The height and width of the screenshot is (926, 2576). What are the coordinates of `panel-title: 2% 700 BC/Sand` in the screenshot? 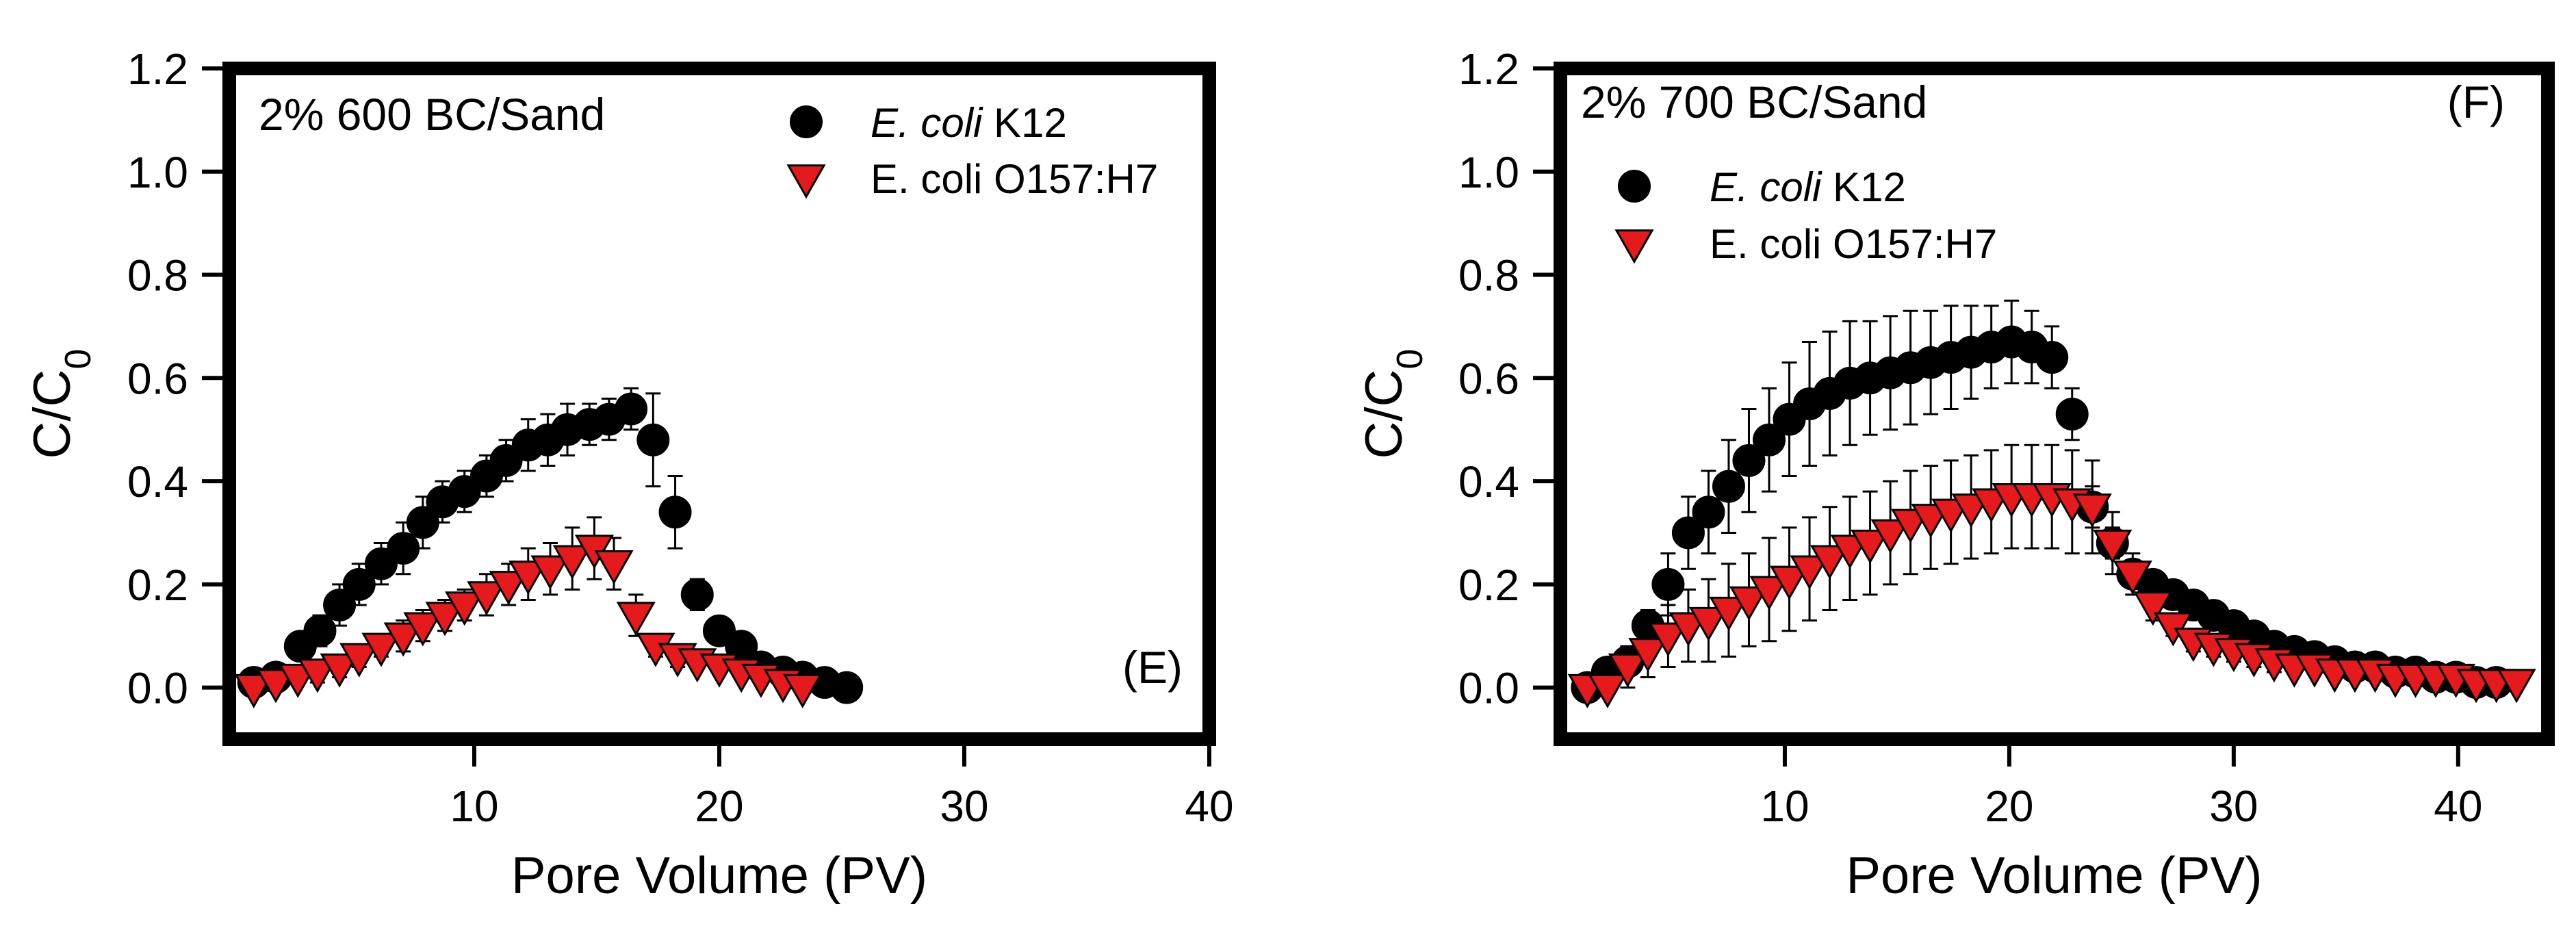 It's located at (1754, 102).